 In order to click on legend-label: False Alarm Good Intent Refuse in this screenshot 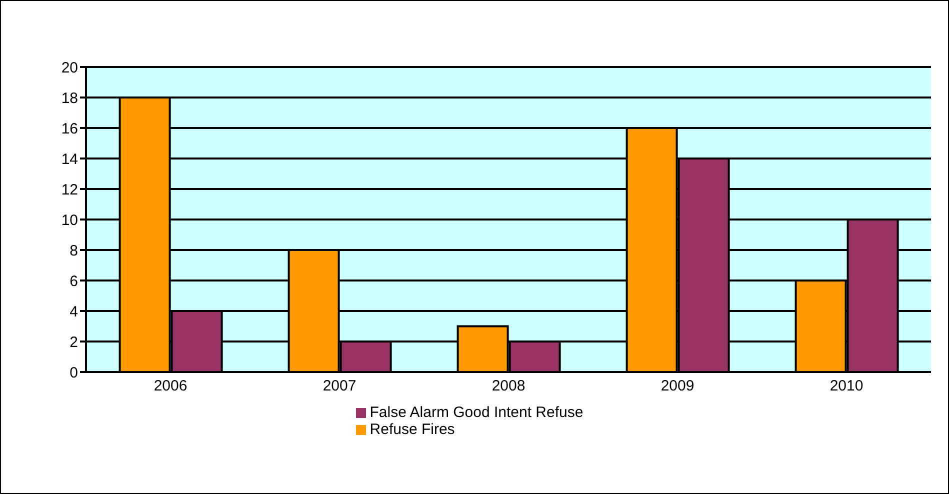, I will do `click(477, 412)`.